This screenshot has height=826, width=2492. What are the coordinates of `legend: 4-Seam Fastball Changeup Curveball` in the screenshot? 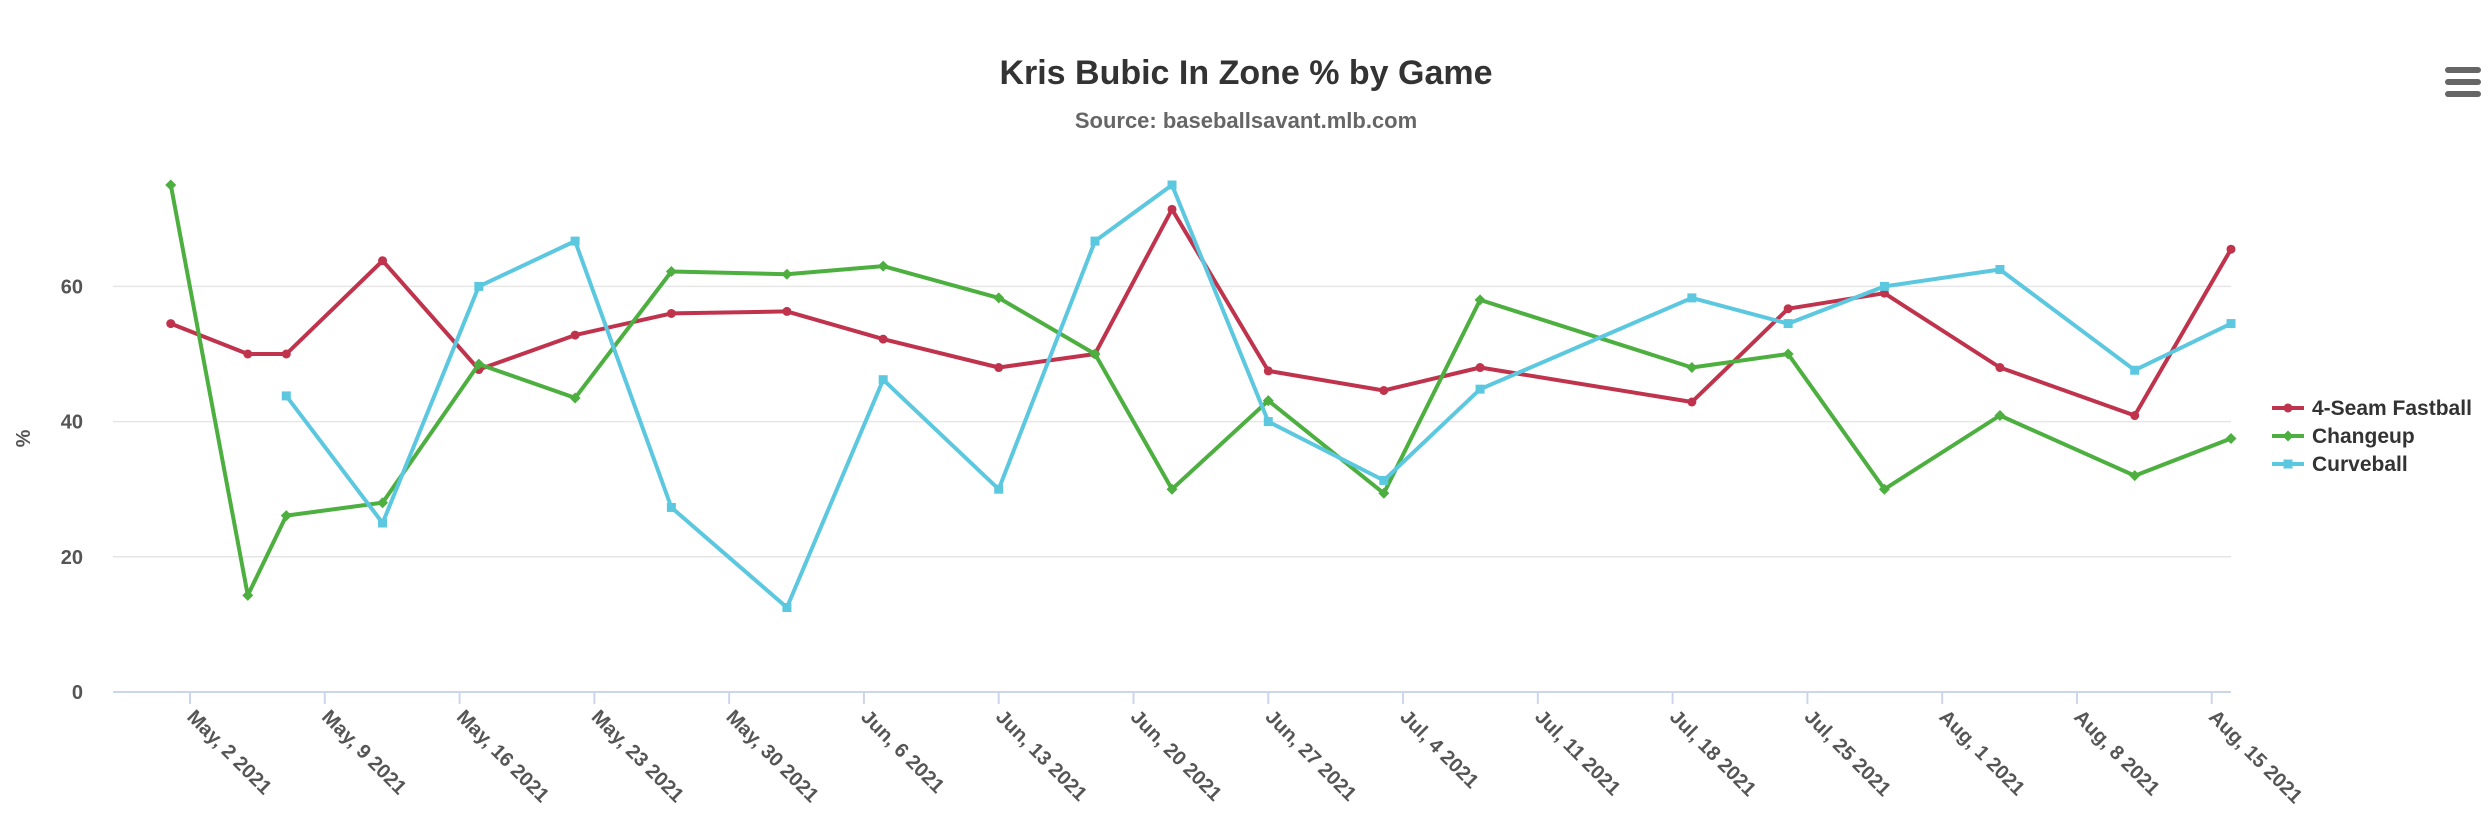 It's located at (2372, 436).